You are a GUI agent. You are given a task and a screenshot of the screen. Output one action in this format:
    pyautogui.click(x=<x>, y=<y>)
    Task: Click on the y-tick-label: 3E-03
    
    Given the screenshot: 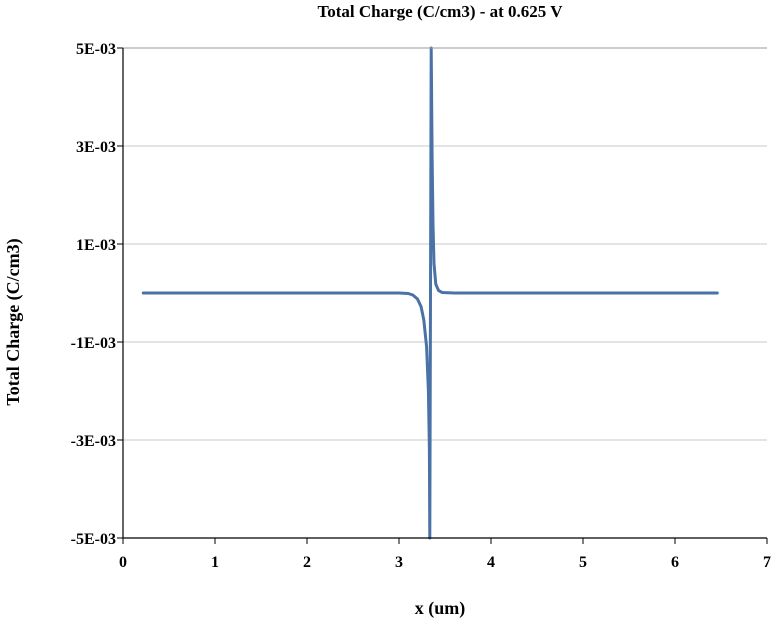 What is the action you would take?
    pyautogui.click(x=96, y=147)
    